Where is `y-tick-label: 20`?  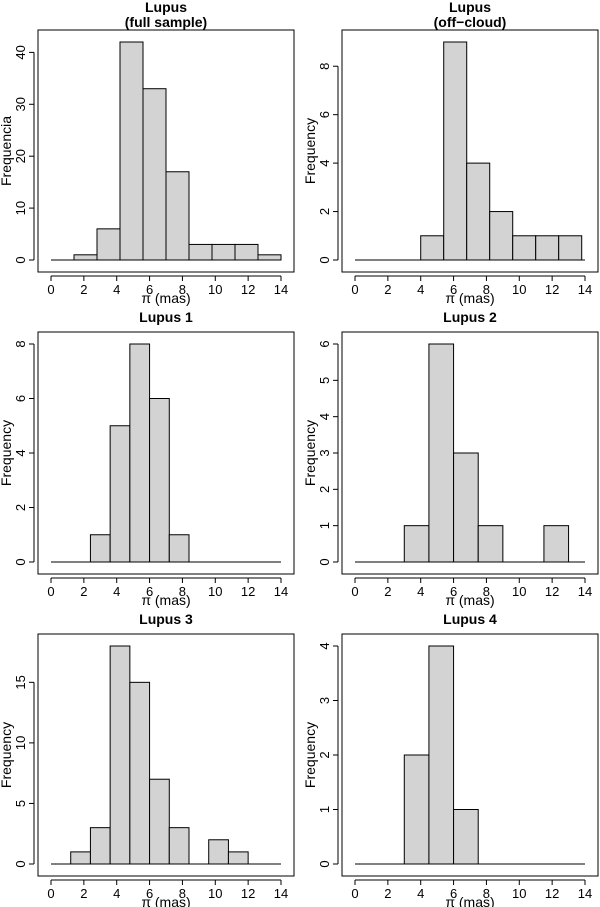
y-tick-label: 20 is located at coordinates (20, 156).